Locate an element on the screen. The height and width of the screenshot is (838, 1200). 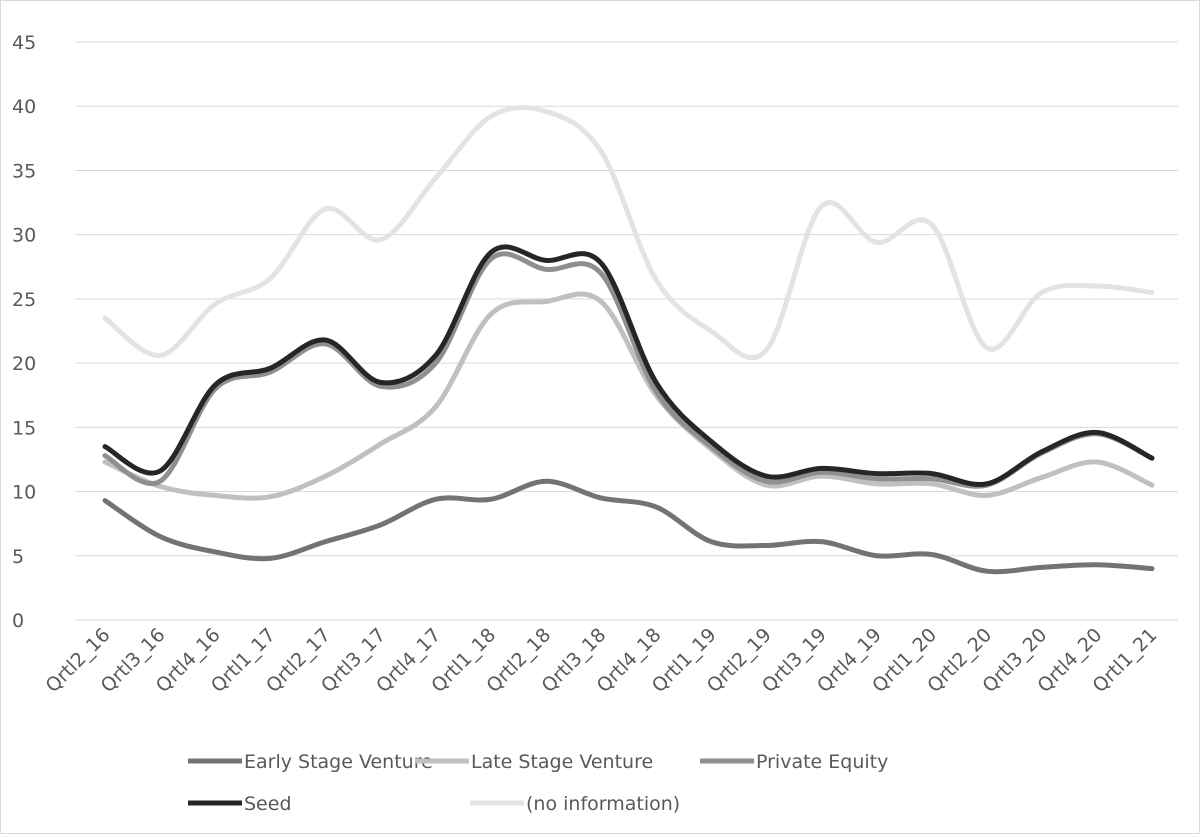
y-tick-label: 40 is located at coordinates (24, 107).